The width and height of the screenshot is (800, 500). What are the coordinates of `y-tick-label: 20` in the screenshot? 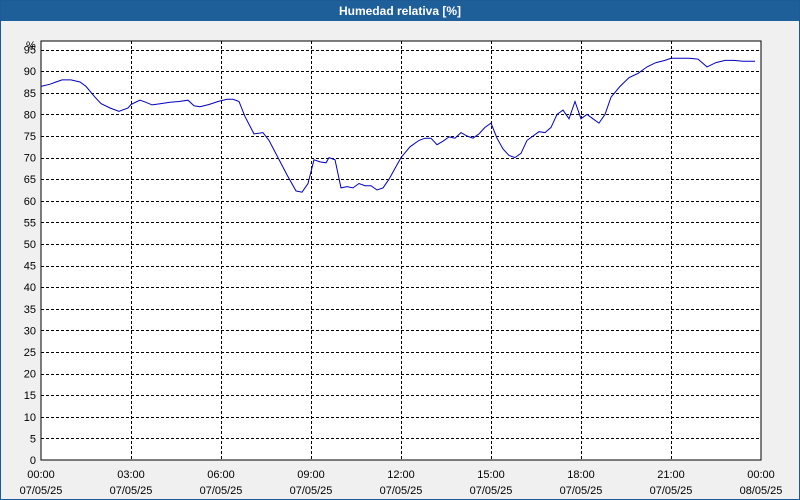 It's located at (30, 375).